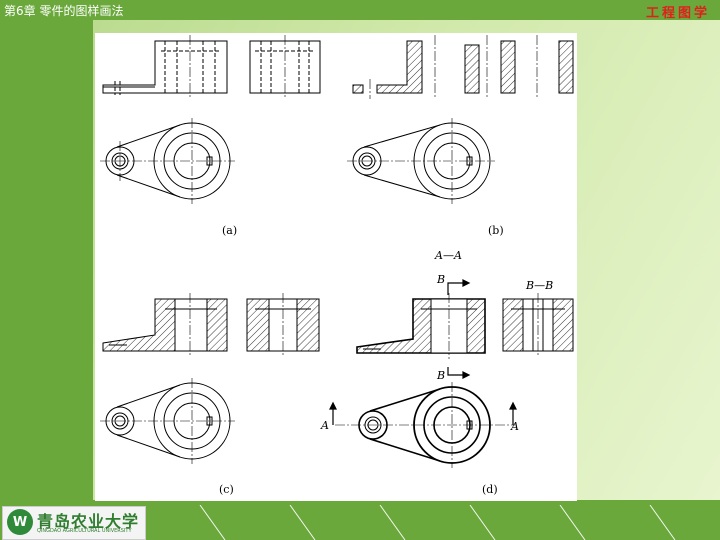 This screenshot has width=720, height=540. I want to click on view-a-side, so click(285, 67).